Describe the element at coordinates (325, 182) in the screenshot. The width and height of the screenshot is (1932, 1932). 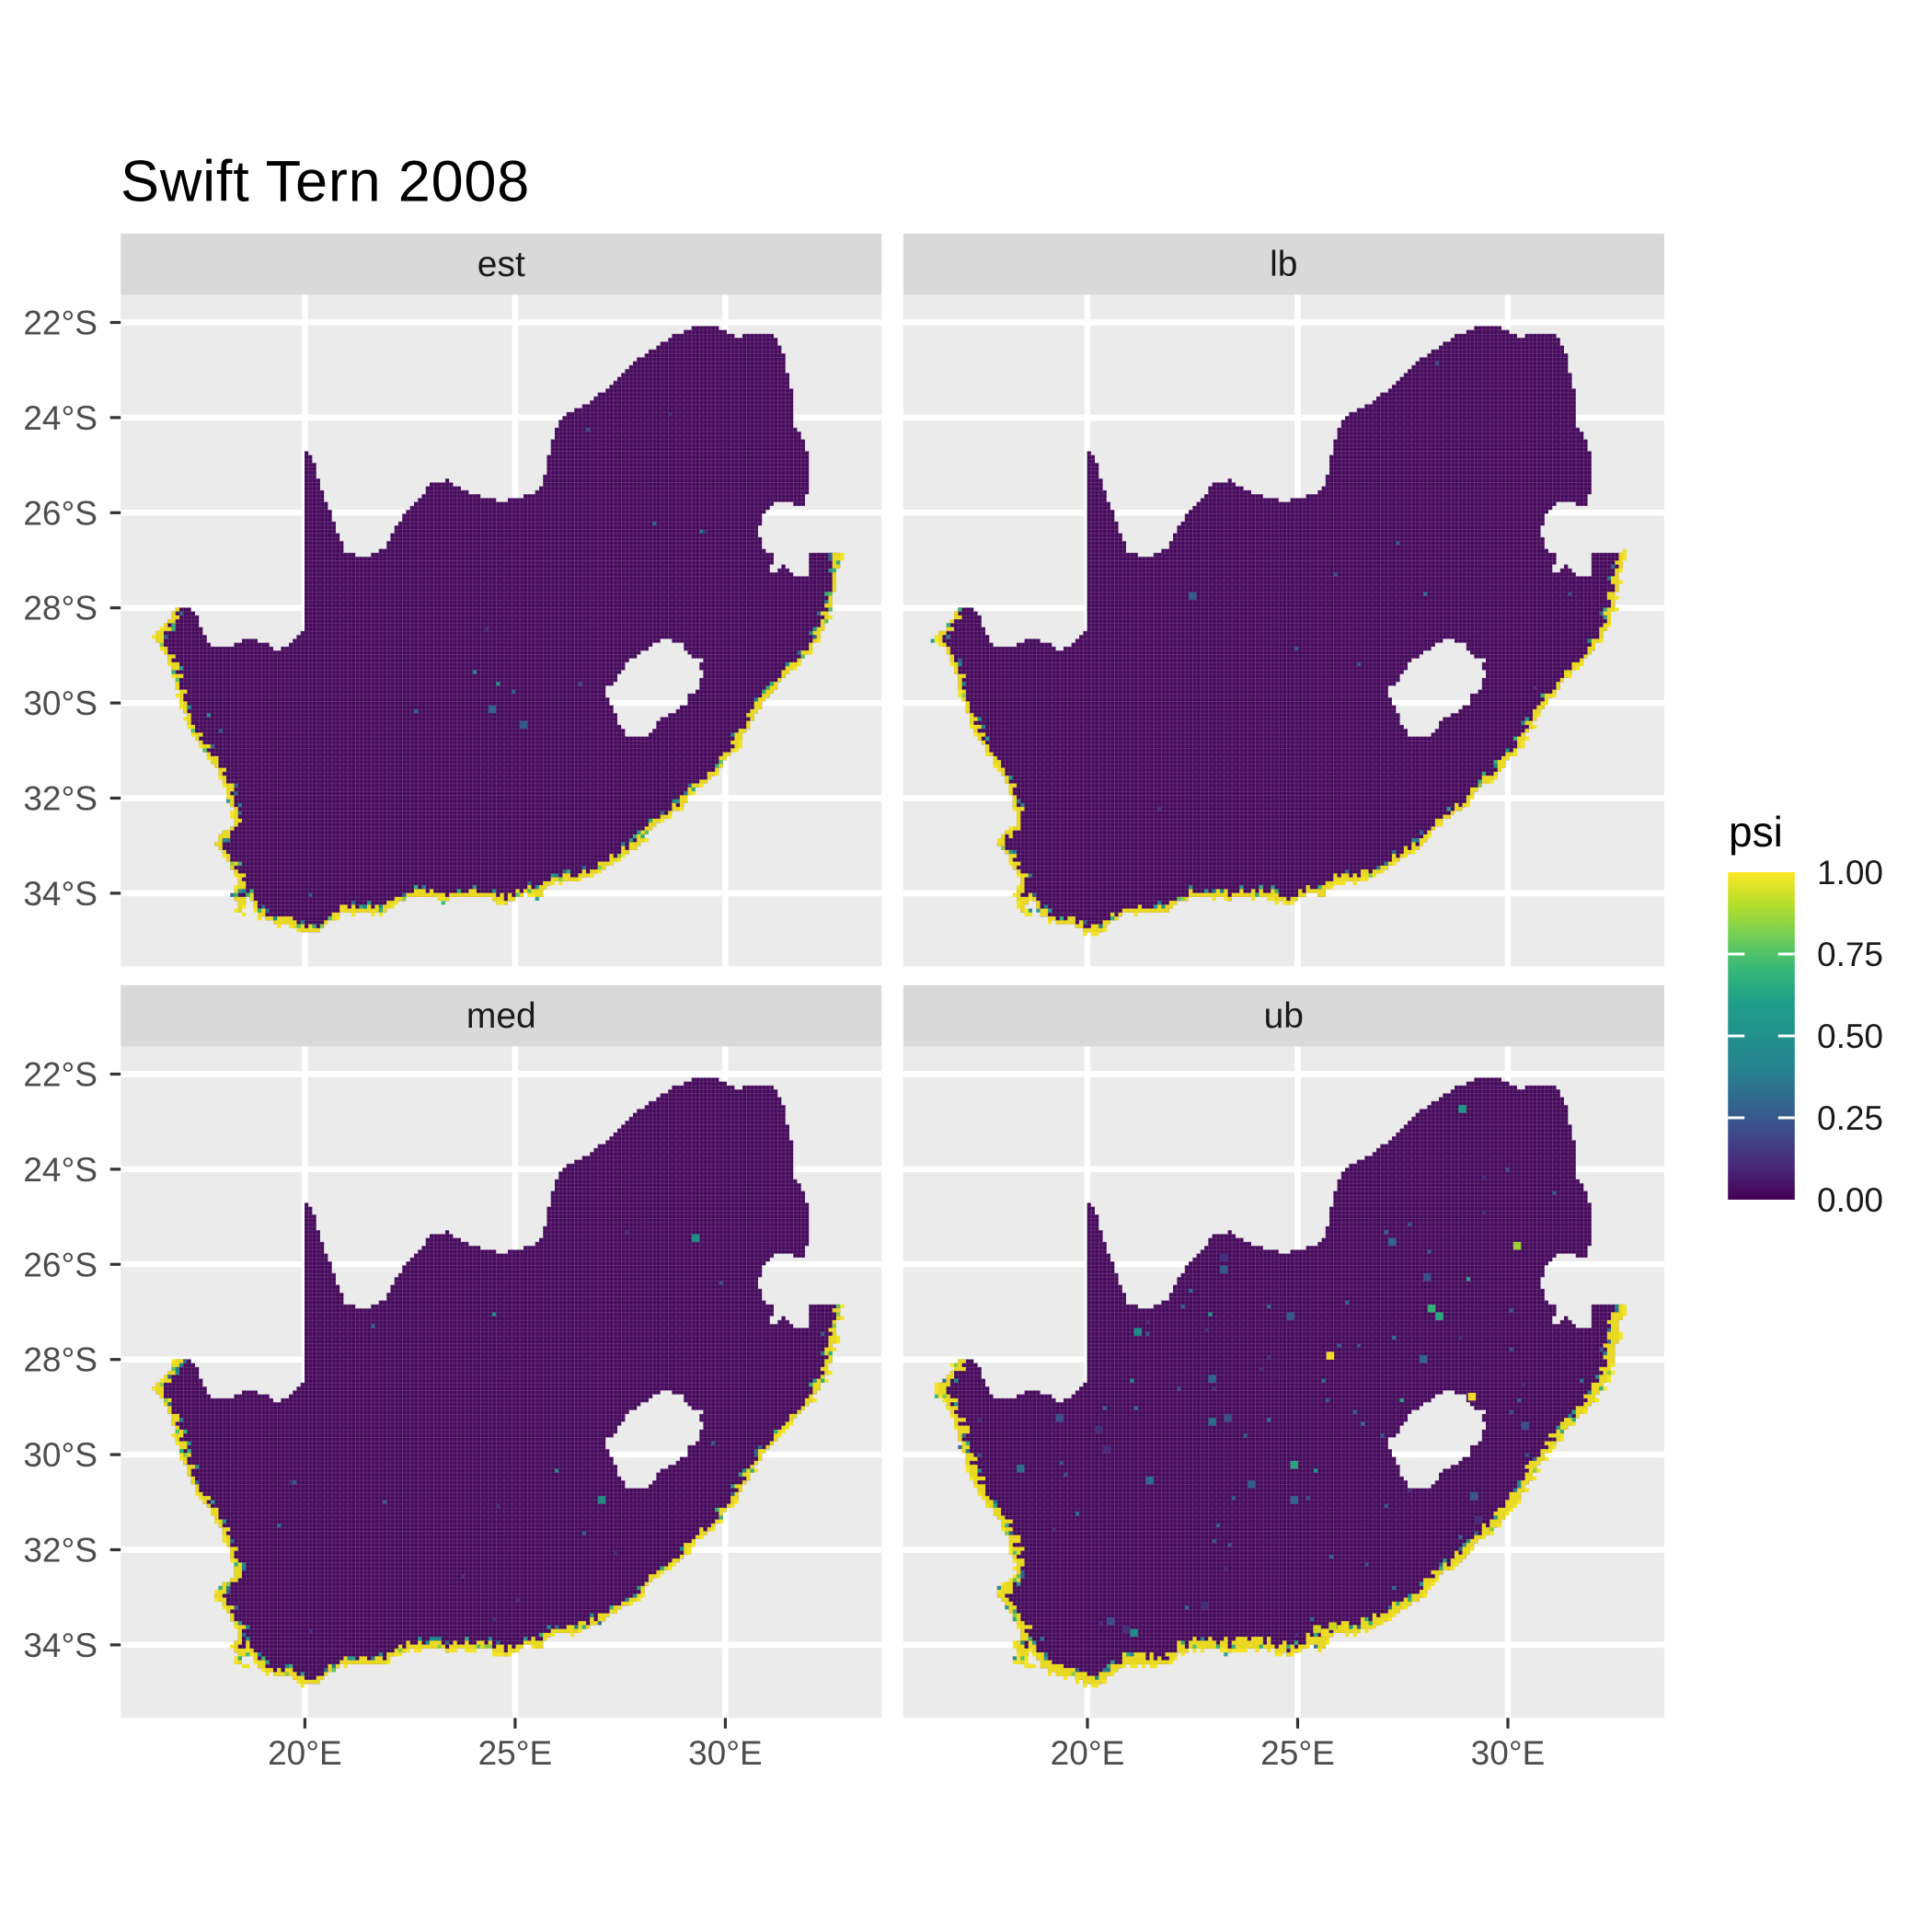
I see `svg-text: Swift Tern 2008` at that location.